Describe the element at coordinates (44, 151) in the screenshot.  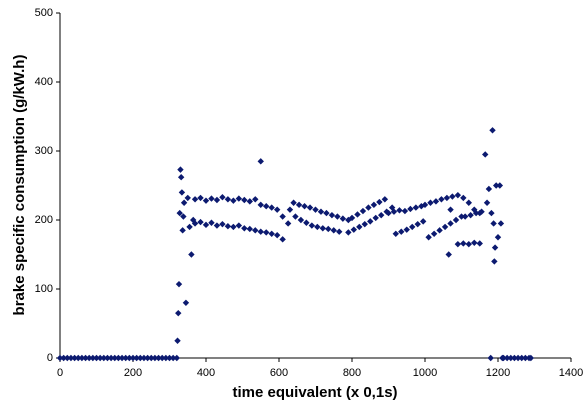
I see `y-tick-label: 300` at that location.